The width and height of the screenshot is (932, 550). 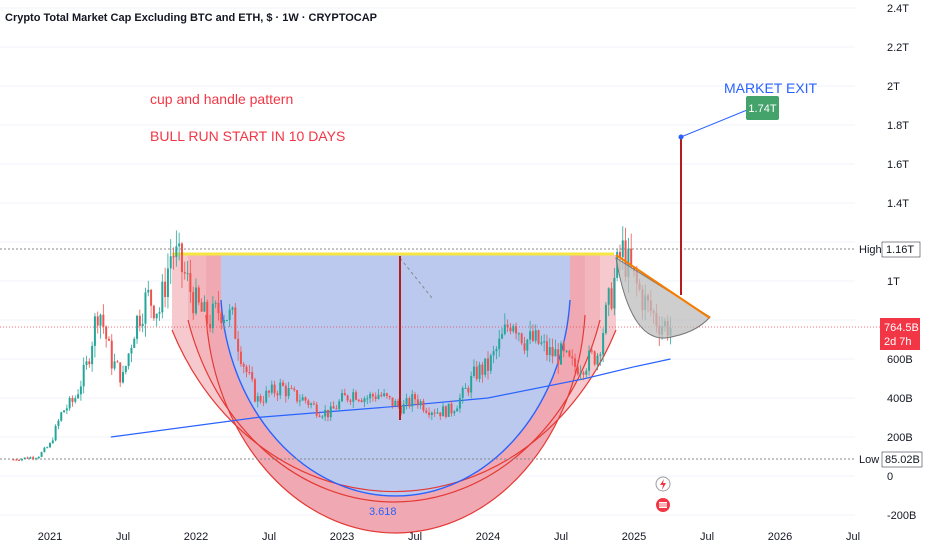 I want to click on y-tick-label: -200B, so click(x=901, y=516).